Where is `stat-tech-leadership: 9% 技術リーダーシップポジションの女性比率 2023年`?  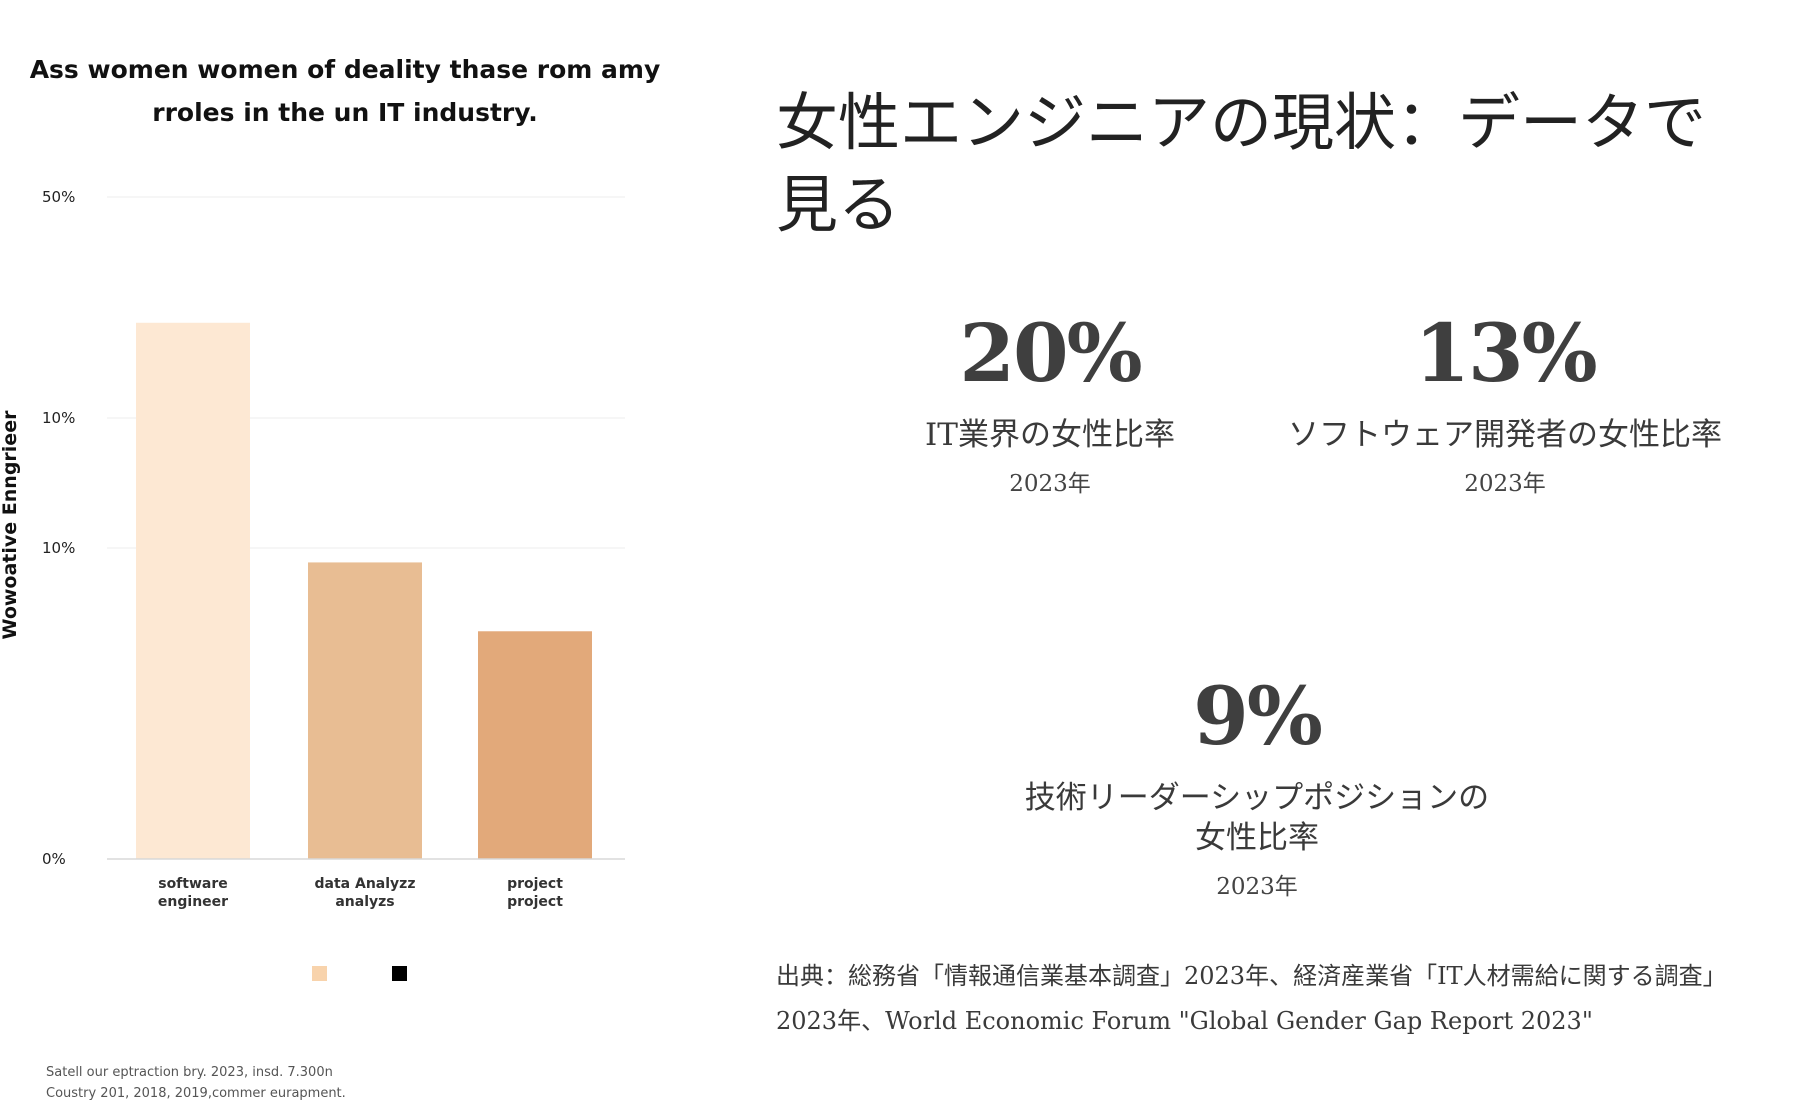
stat-tech-leadership: 9% 技術リーダーシップポジションの女性比率 2023年 is located at coordinates (1257, 785).